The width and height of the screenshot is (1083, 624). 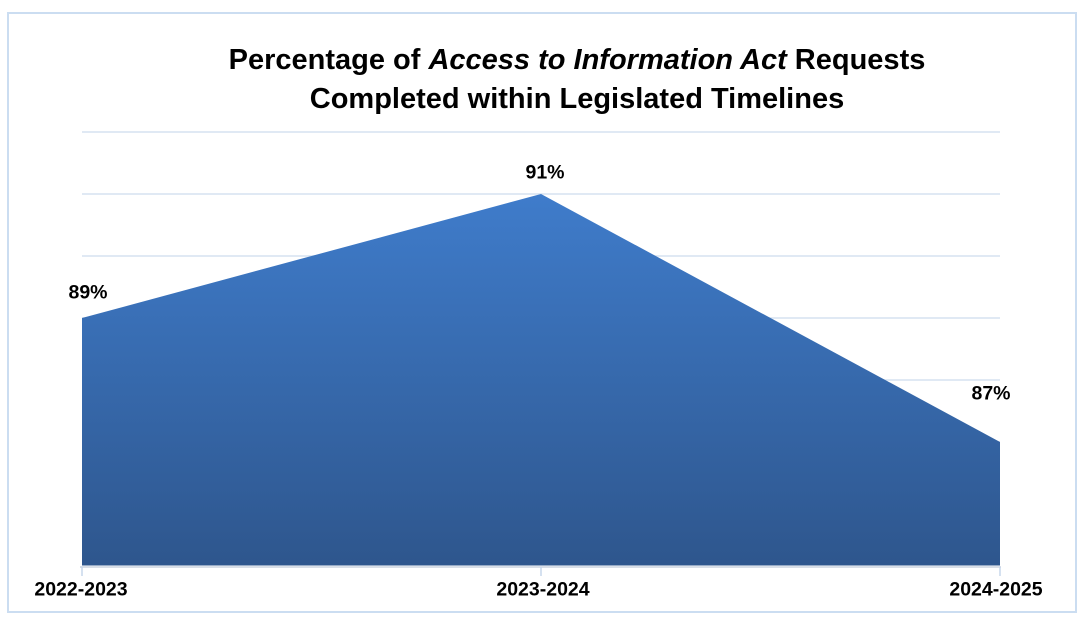 What do you see at coordinates (543, 589) in the screenshot?
I see `x-axis-label-2023-2024: 2023-2024` at bounding box center [543, 589].